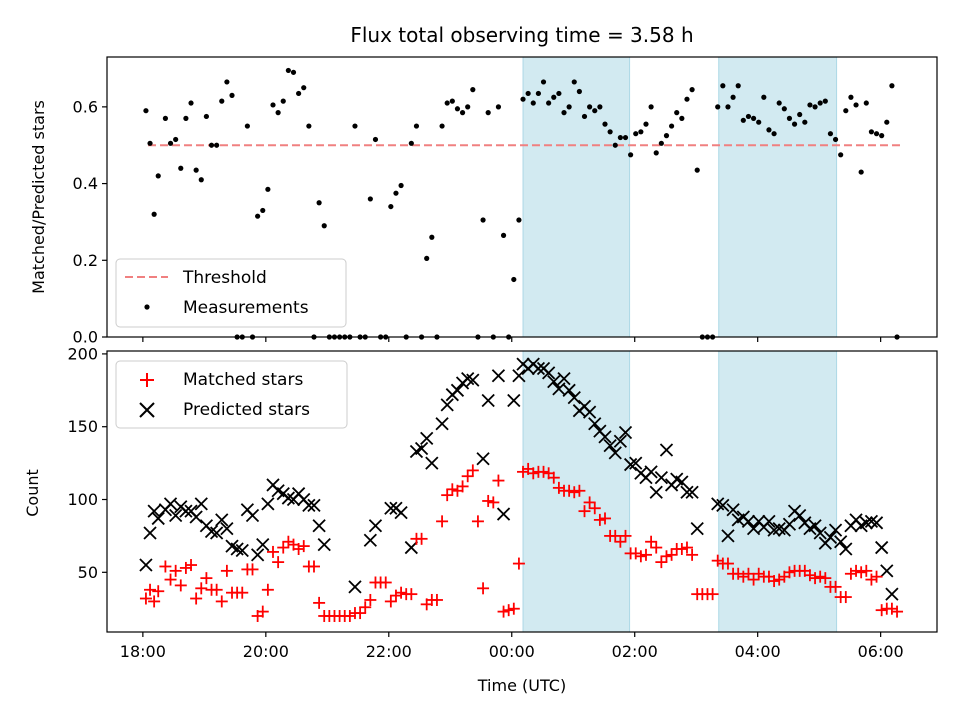 This screenshot has width=960, height=724. What do you see at coordinates (512, 651) in the screenshot?
I see `x-tick-label: 00:00` at bounding box center [512, 651].